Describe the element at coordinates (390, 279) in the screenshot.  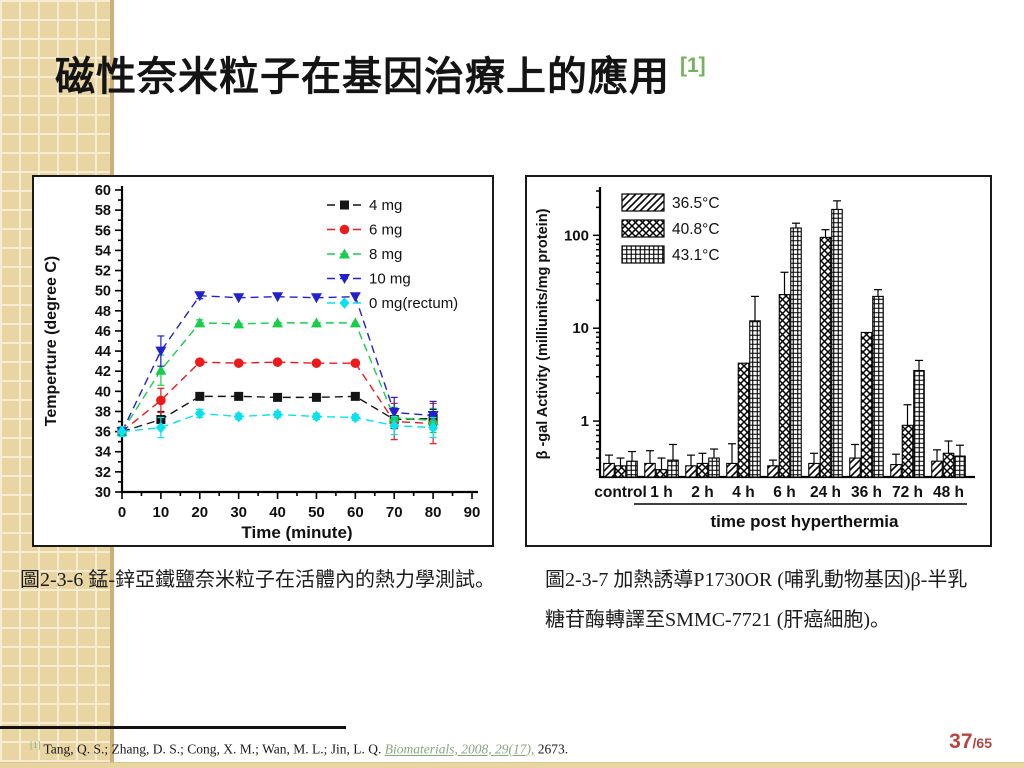
I see `svg-text: 10 mg` at that location.